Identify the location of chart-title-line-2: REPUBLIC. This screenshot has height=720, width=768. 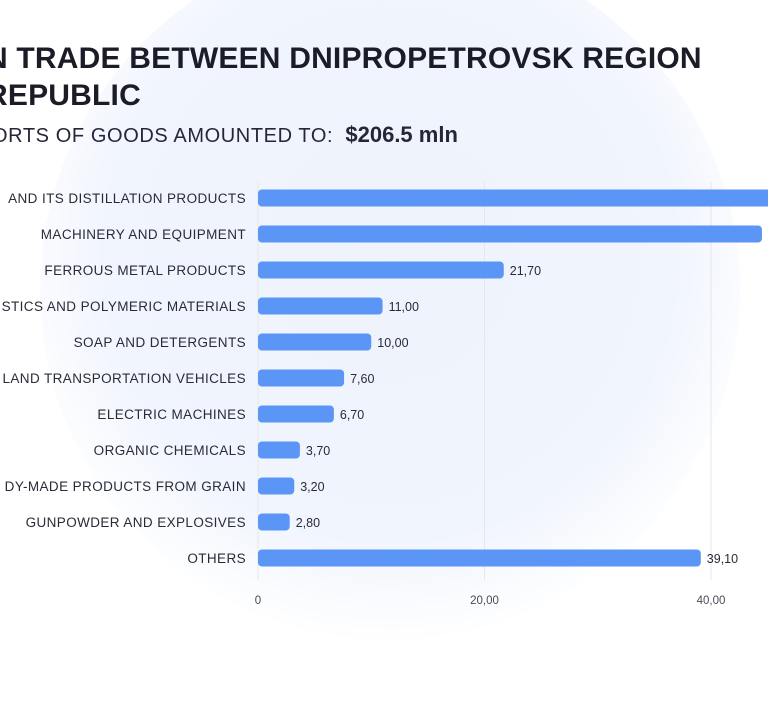
(70, 95).